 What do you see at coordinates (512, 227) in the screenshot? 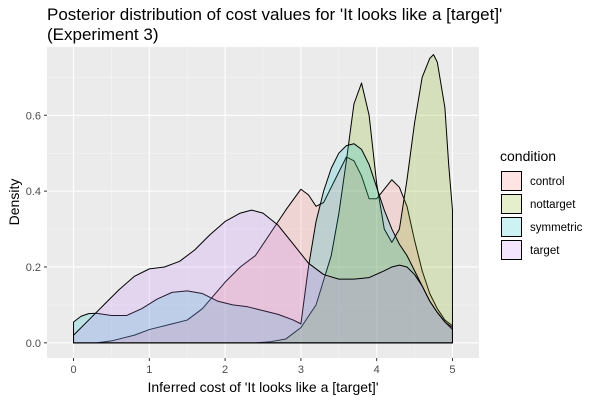
I see `legend-key-symmetric` at bounding box center [512, 227].